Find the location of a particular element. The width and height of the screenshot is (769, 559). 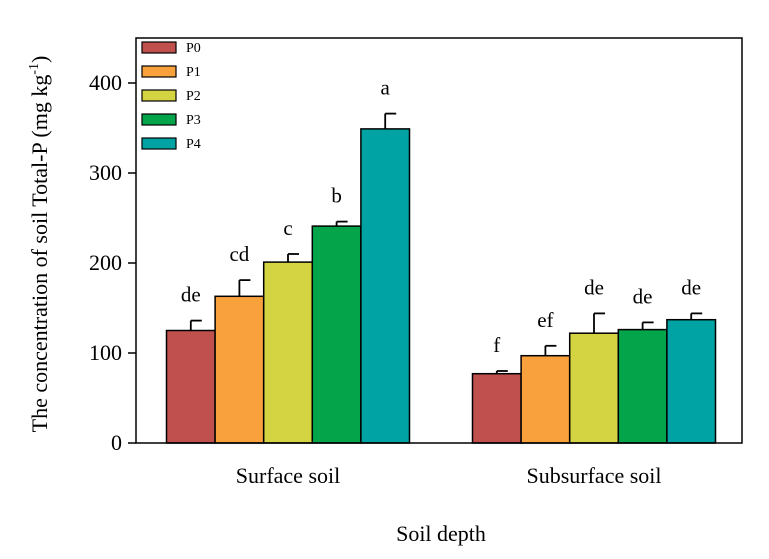

legend-swatch-p4 is located at coordinates (159, 143).